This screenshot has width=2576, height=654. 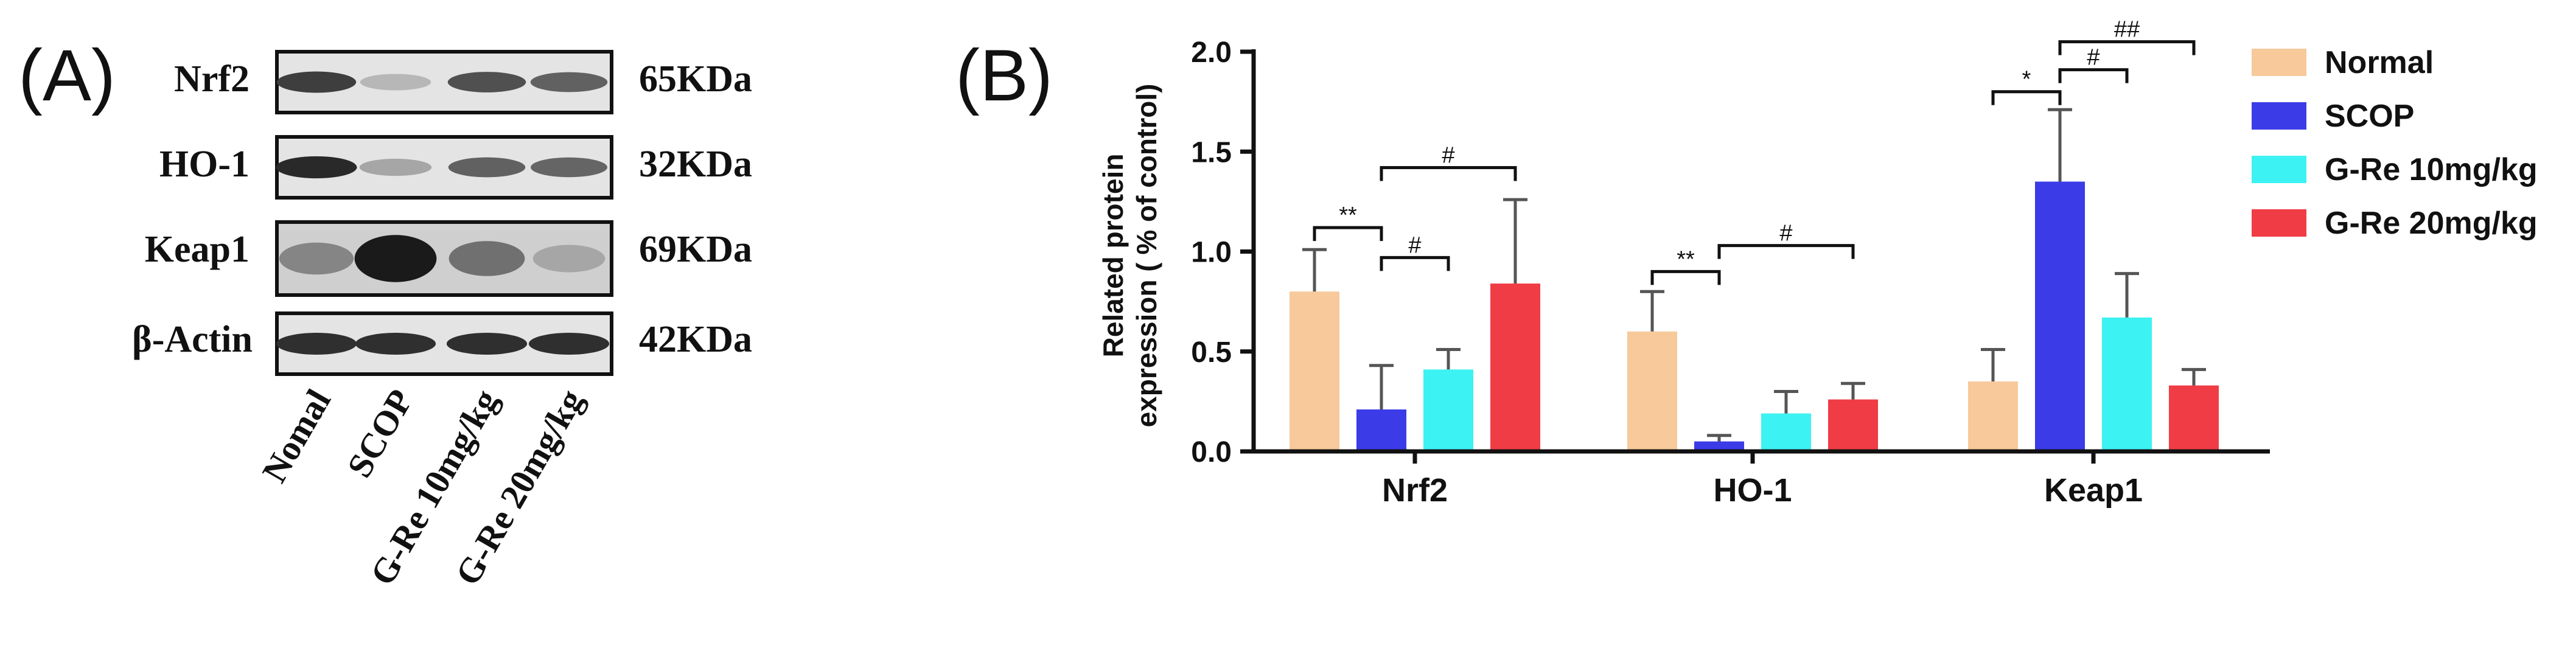 I want to click on significance-markers: **##**#*###, so click(x=1754, y=151).